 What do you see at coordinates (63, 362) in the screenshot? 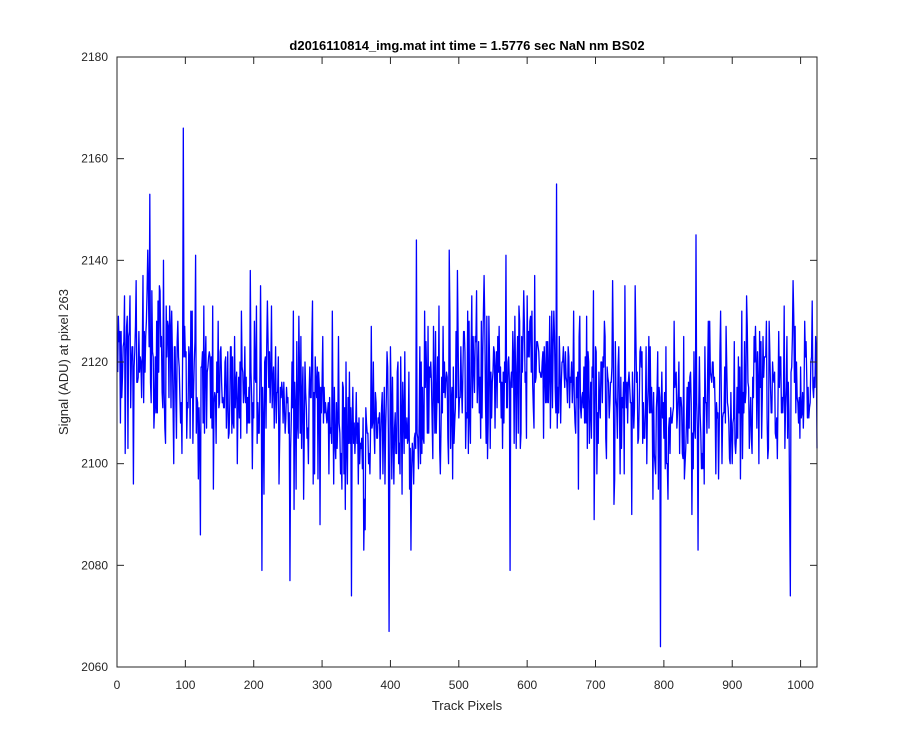
I see `y-axis-label: Signal (ADU) at pixel 263` at bounding box center [63, 362].